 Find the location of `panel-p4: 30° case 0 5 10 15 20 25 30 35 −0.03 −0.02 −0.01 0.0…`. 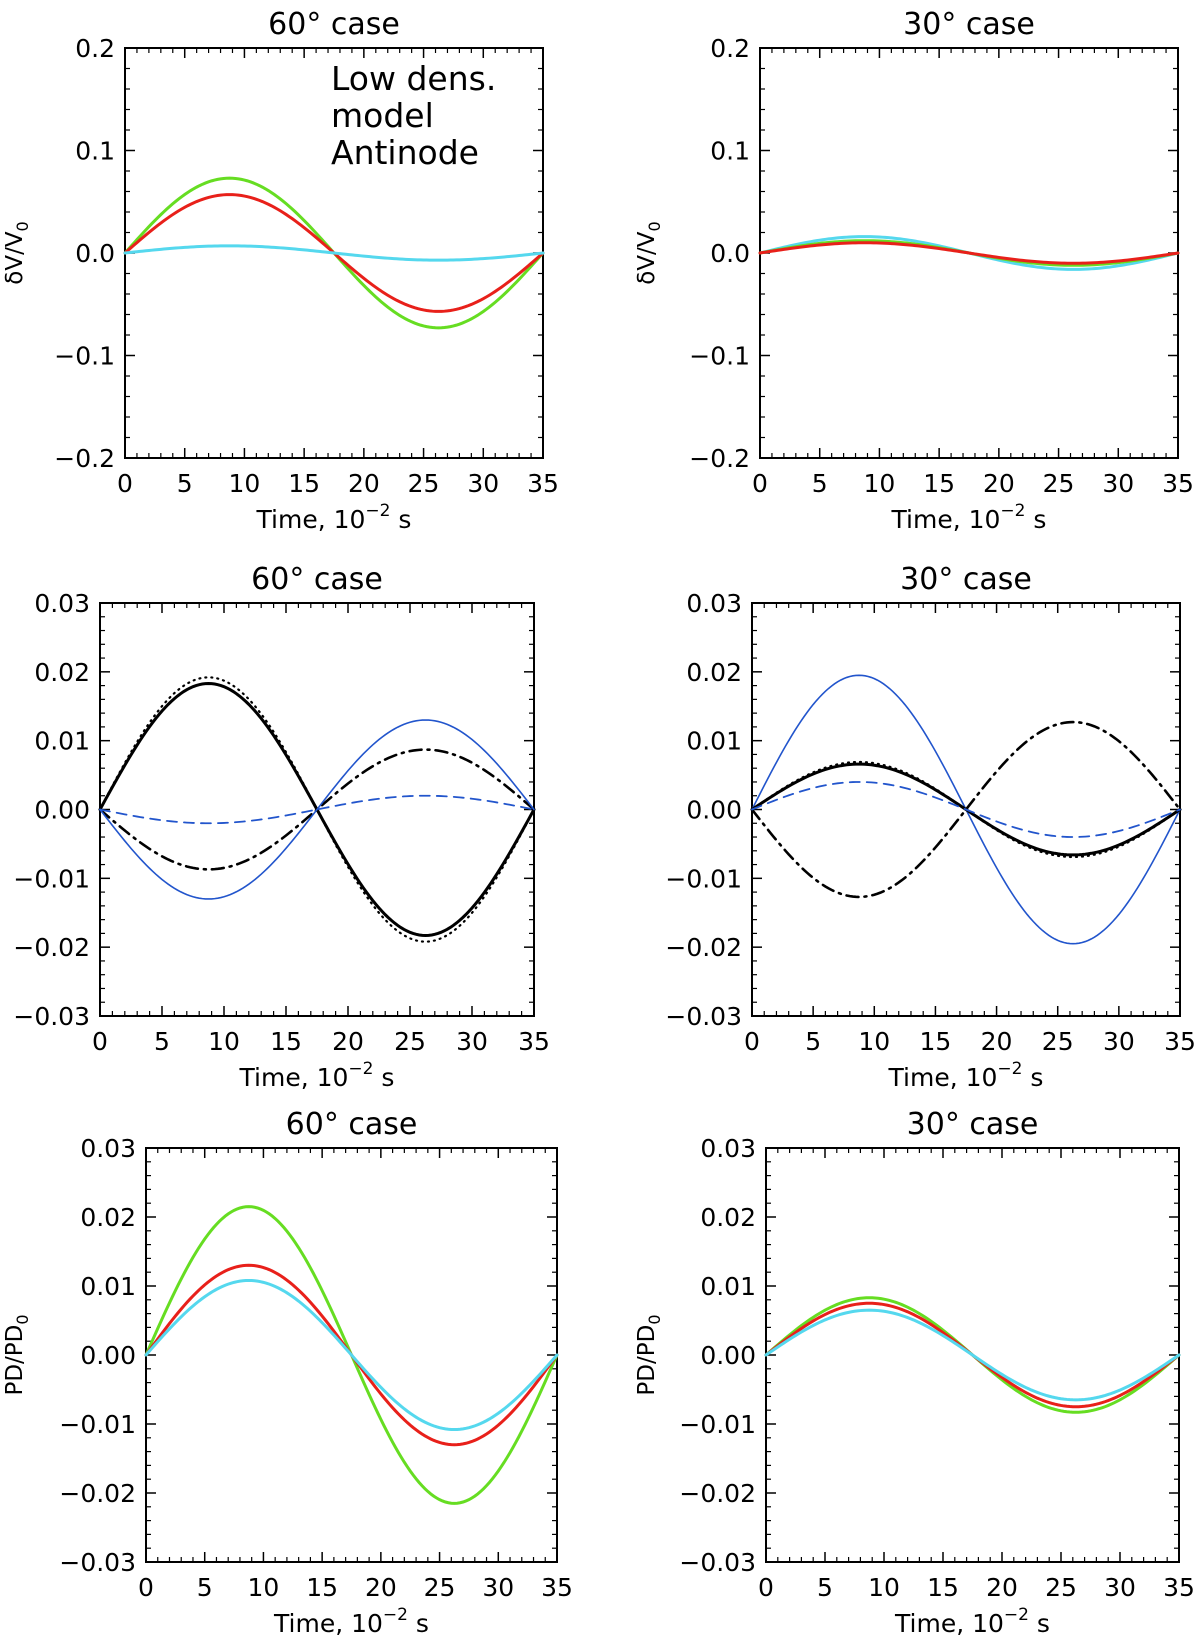

panel-p4: 30° case 0 5 10 15 20 25 30 35 −0.03 −0.02 −0.01 0.0… is located at coordinates (930, 827).